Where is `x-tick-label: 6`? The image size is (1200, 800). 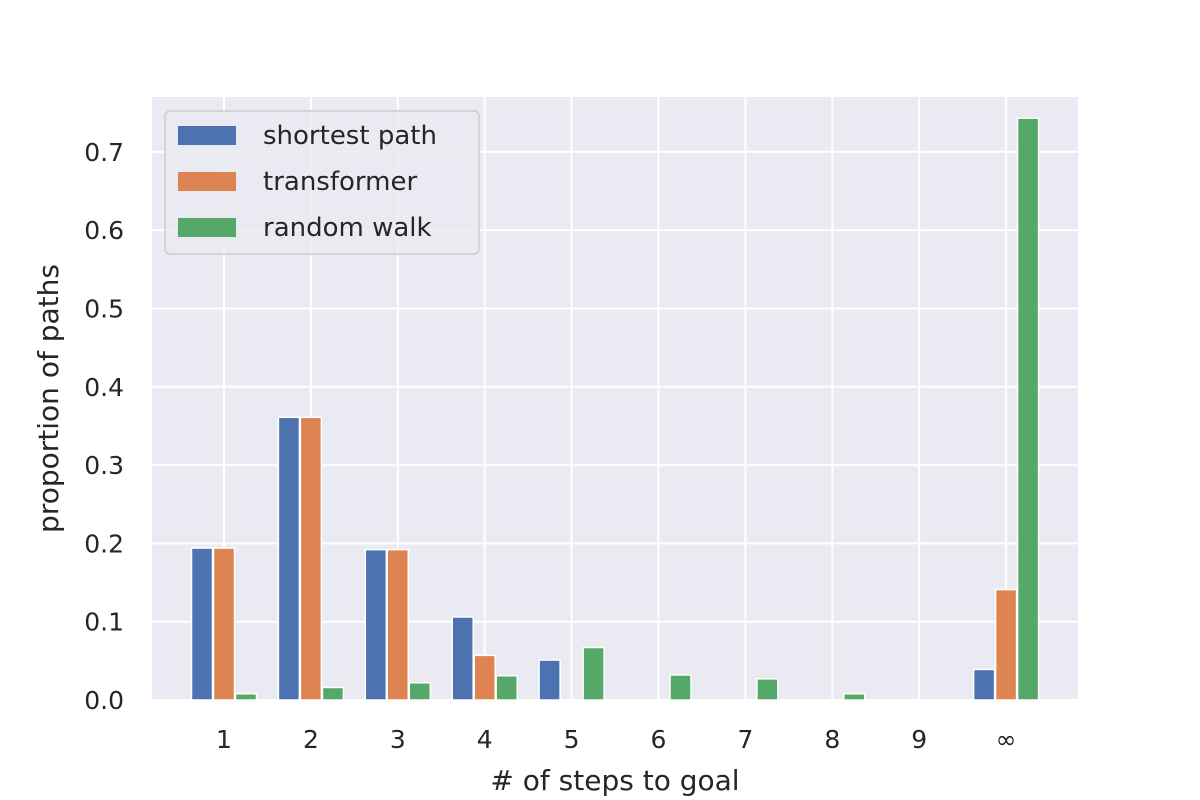
x-tick-label: 6 is located at coordinates (659, 739).